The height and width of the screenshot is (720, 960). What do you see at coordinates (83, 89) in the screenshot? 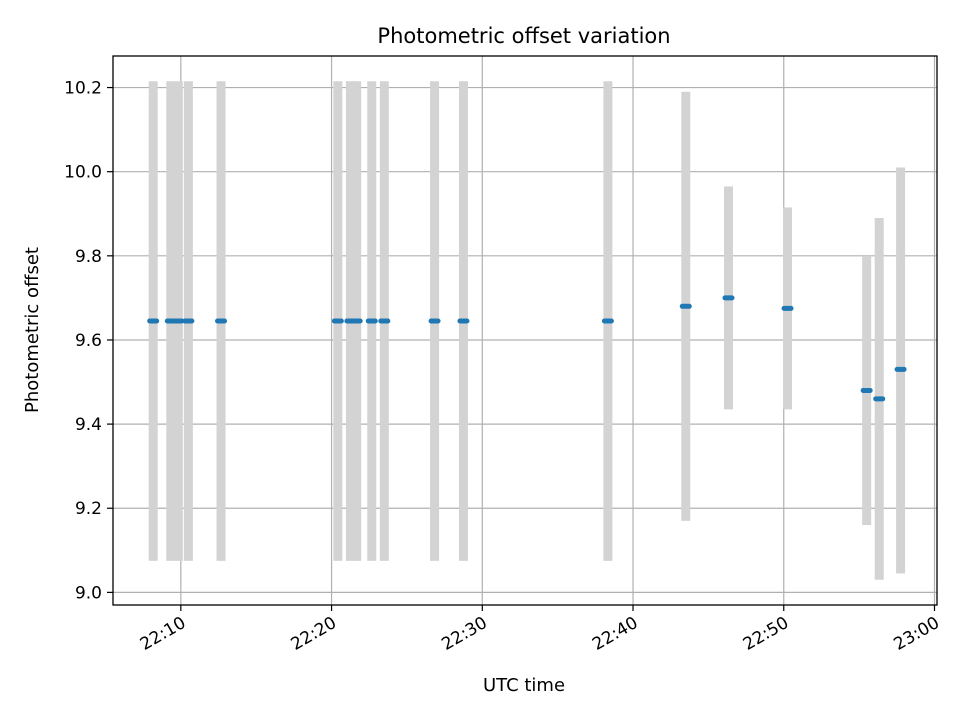
I see `y-tick-label: 10.2` at bounding box center [83, 89].